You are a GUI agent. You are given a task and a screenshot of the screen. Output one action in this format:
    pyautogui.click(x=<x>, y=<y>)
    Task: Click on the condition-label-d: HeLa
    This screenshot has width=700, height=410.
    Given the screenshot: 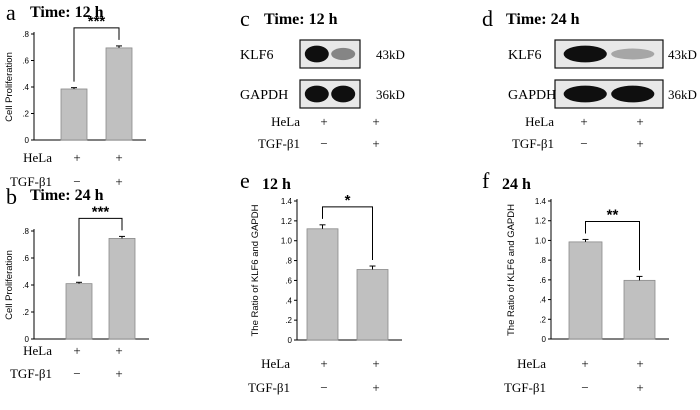 What is the action you would take?
    pyautogui.click(x=539, y=121)
    